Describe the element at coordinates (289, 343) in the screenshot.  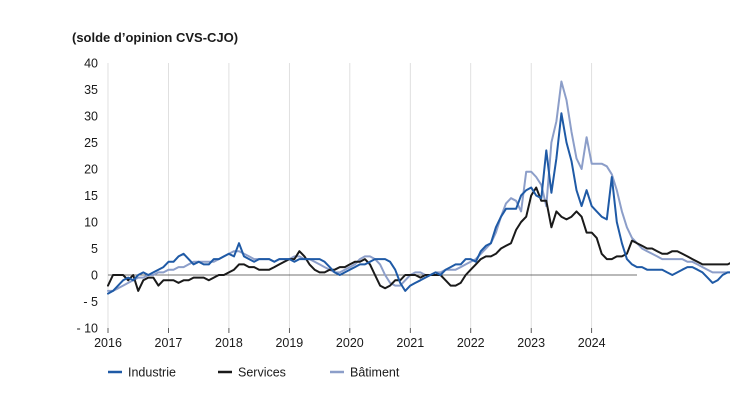
I see `x-tick-label: 2019` at that location.